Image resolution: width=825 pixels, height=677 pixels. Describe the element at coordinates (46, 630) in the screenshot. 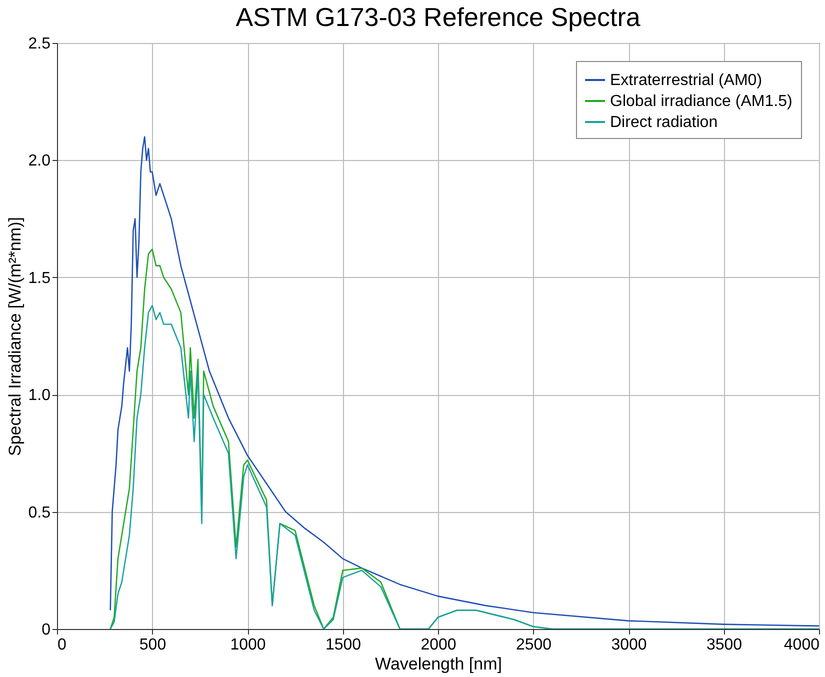

I see `y-tick-label: 0` at that location.